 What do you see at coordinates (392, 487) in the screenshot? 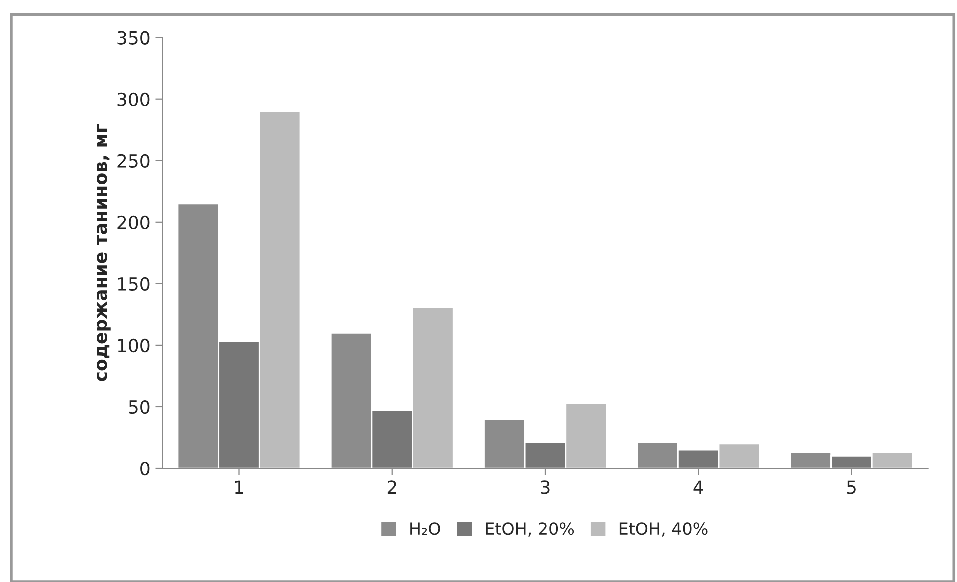
I see `x-tick-label: 2` at bounding box center [392, 487].